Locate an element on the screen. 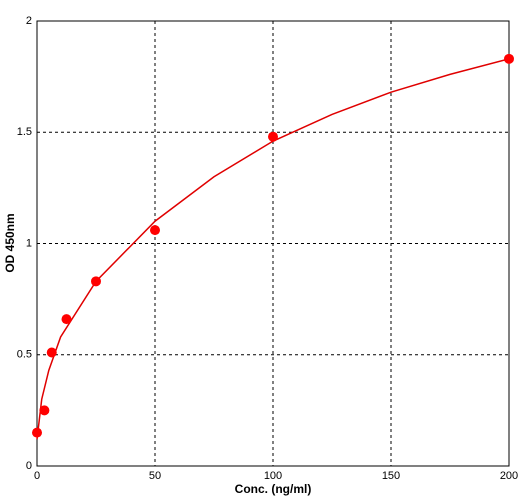 The height and width of the screenshot is (499, 529). y-tick-label: 2 is located at coordinates (29, 21).